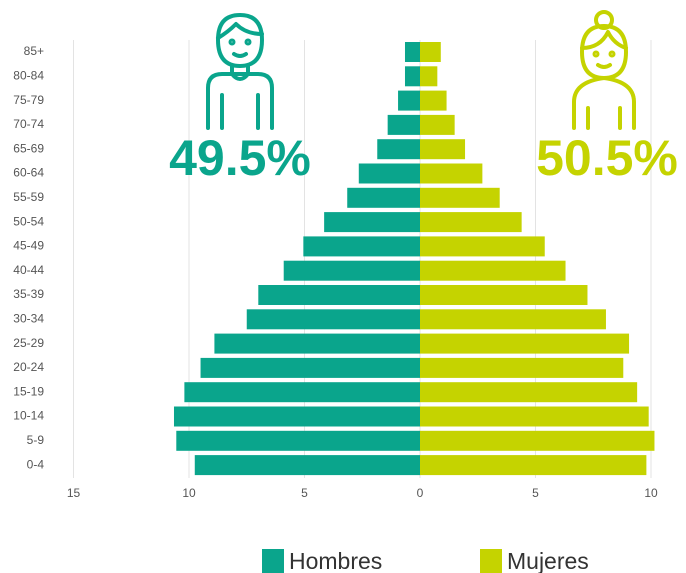 Image resolution: width=686 pixels, height=573 pixels. What do you see at coordinates (425, 560) in the screenshot?
I see `legend: Hombres Mujeres` at bounding box center [425, 560].